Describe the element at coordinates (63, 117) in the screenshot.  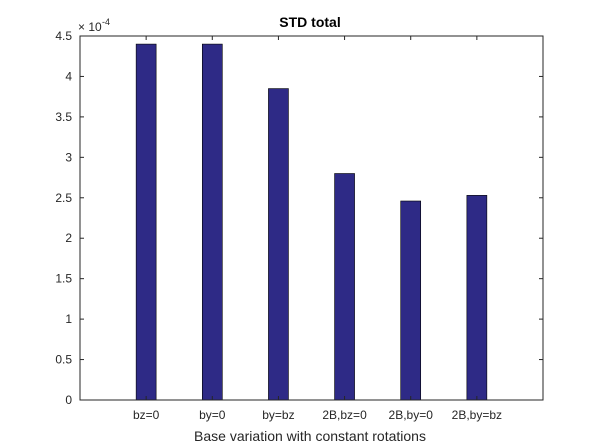
I see `y-tick-label: 3.5` at that location.